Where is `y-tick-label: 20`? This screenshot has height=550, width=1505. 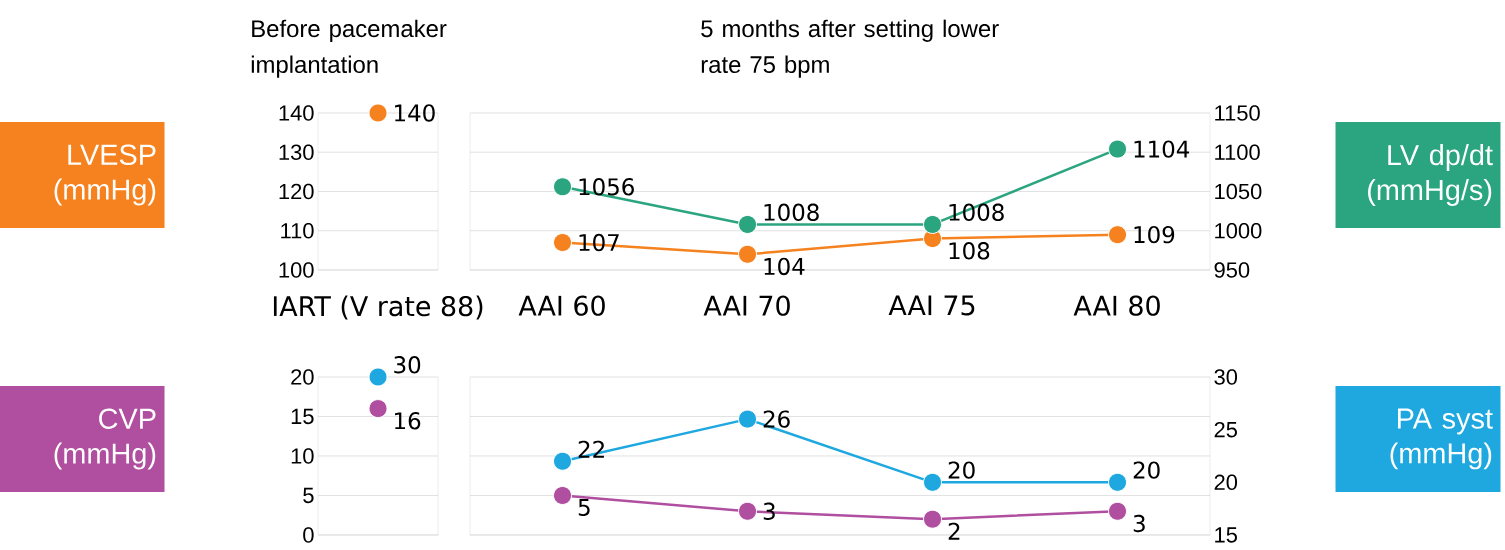 y-tick-label: 20 is located at coordinates (302, 377).